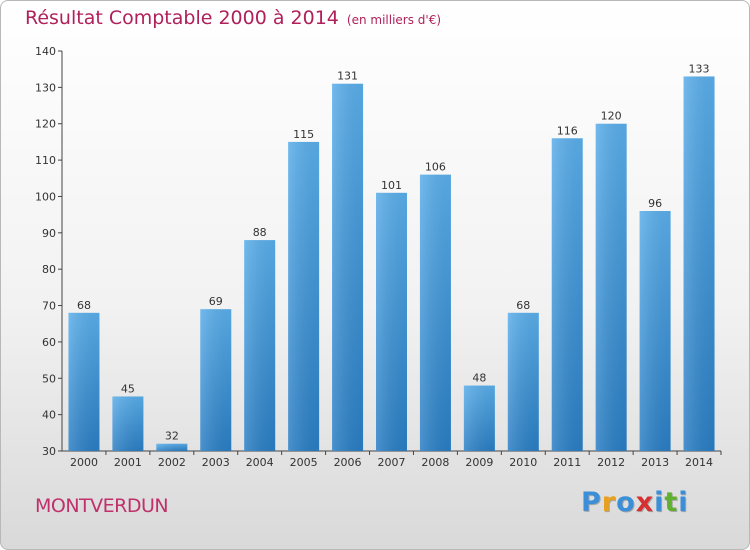 This screenshot has width=750, height=550. I want to click on y-tick-label: 80, so click(49, 269).